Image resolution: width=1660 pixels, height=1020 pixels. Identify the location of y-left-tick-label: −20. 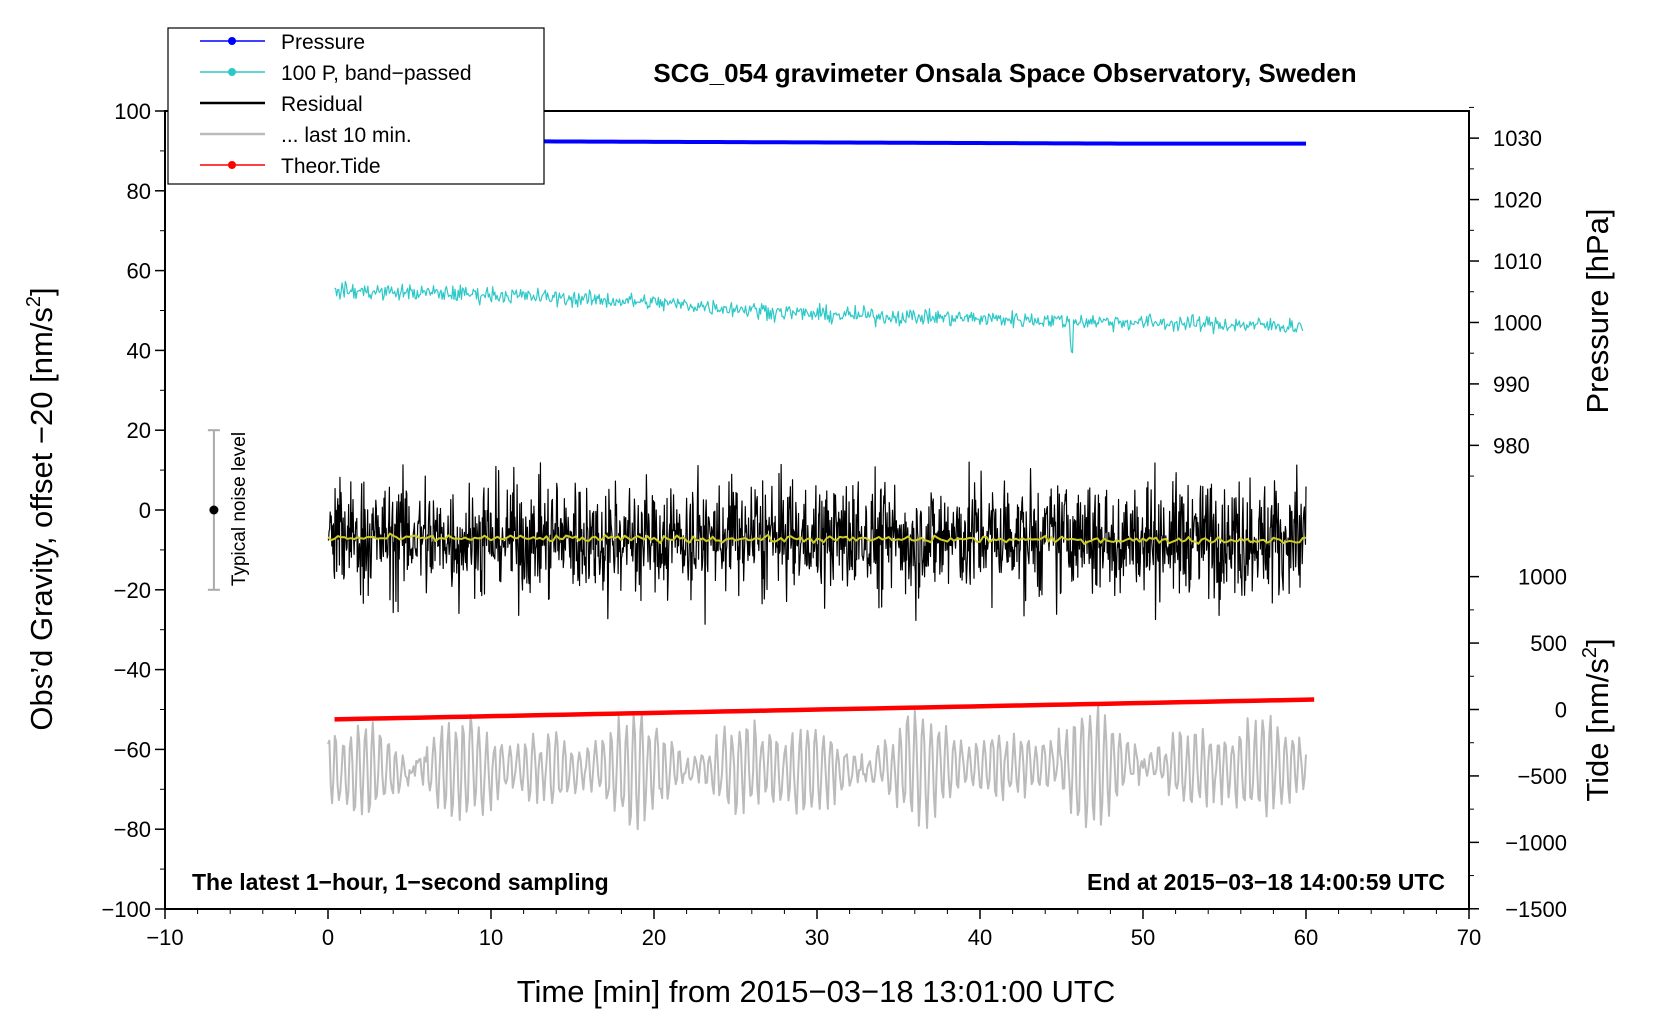
(132, 590).